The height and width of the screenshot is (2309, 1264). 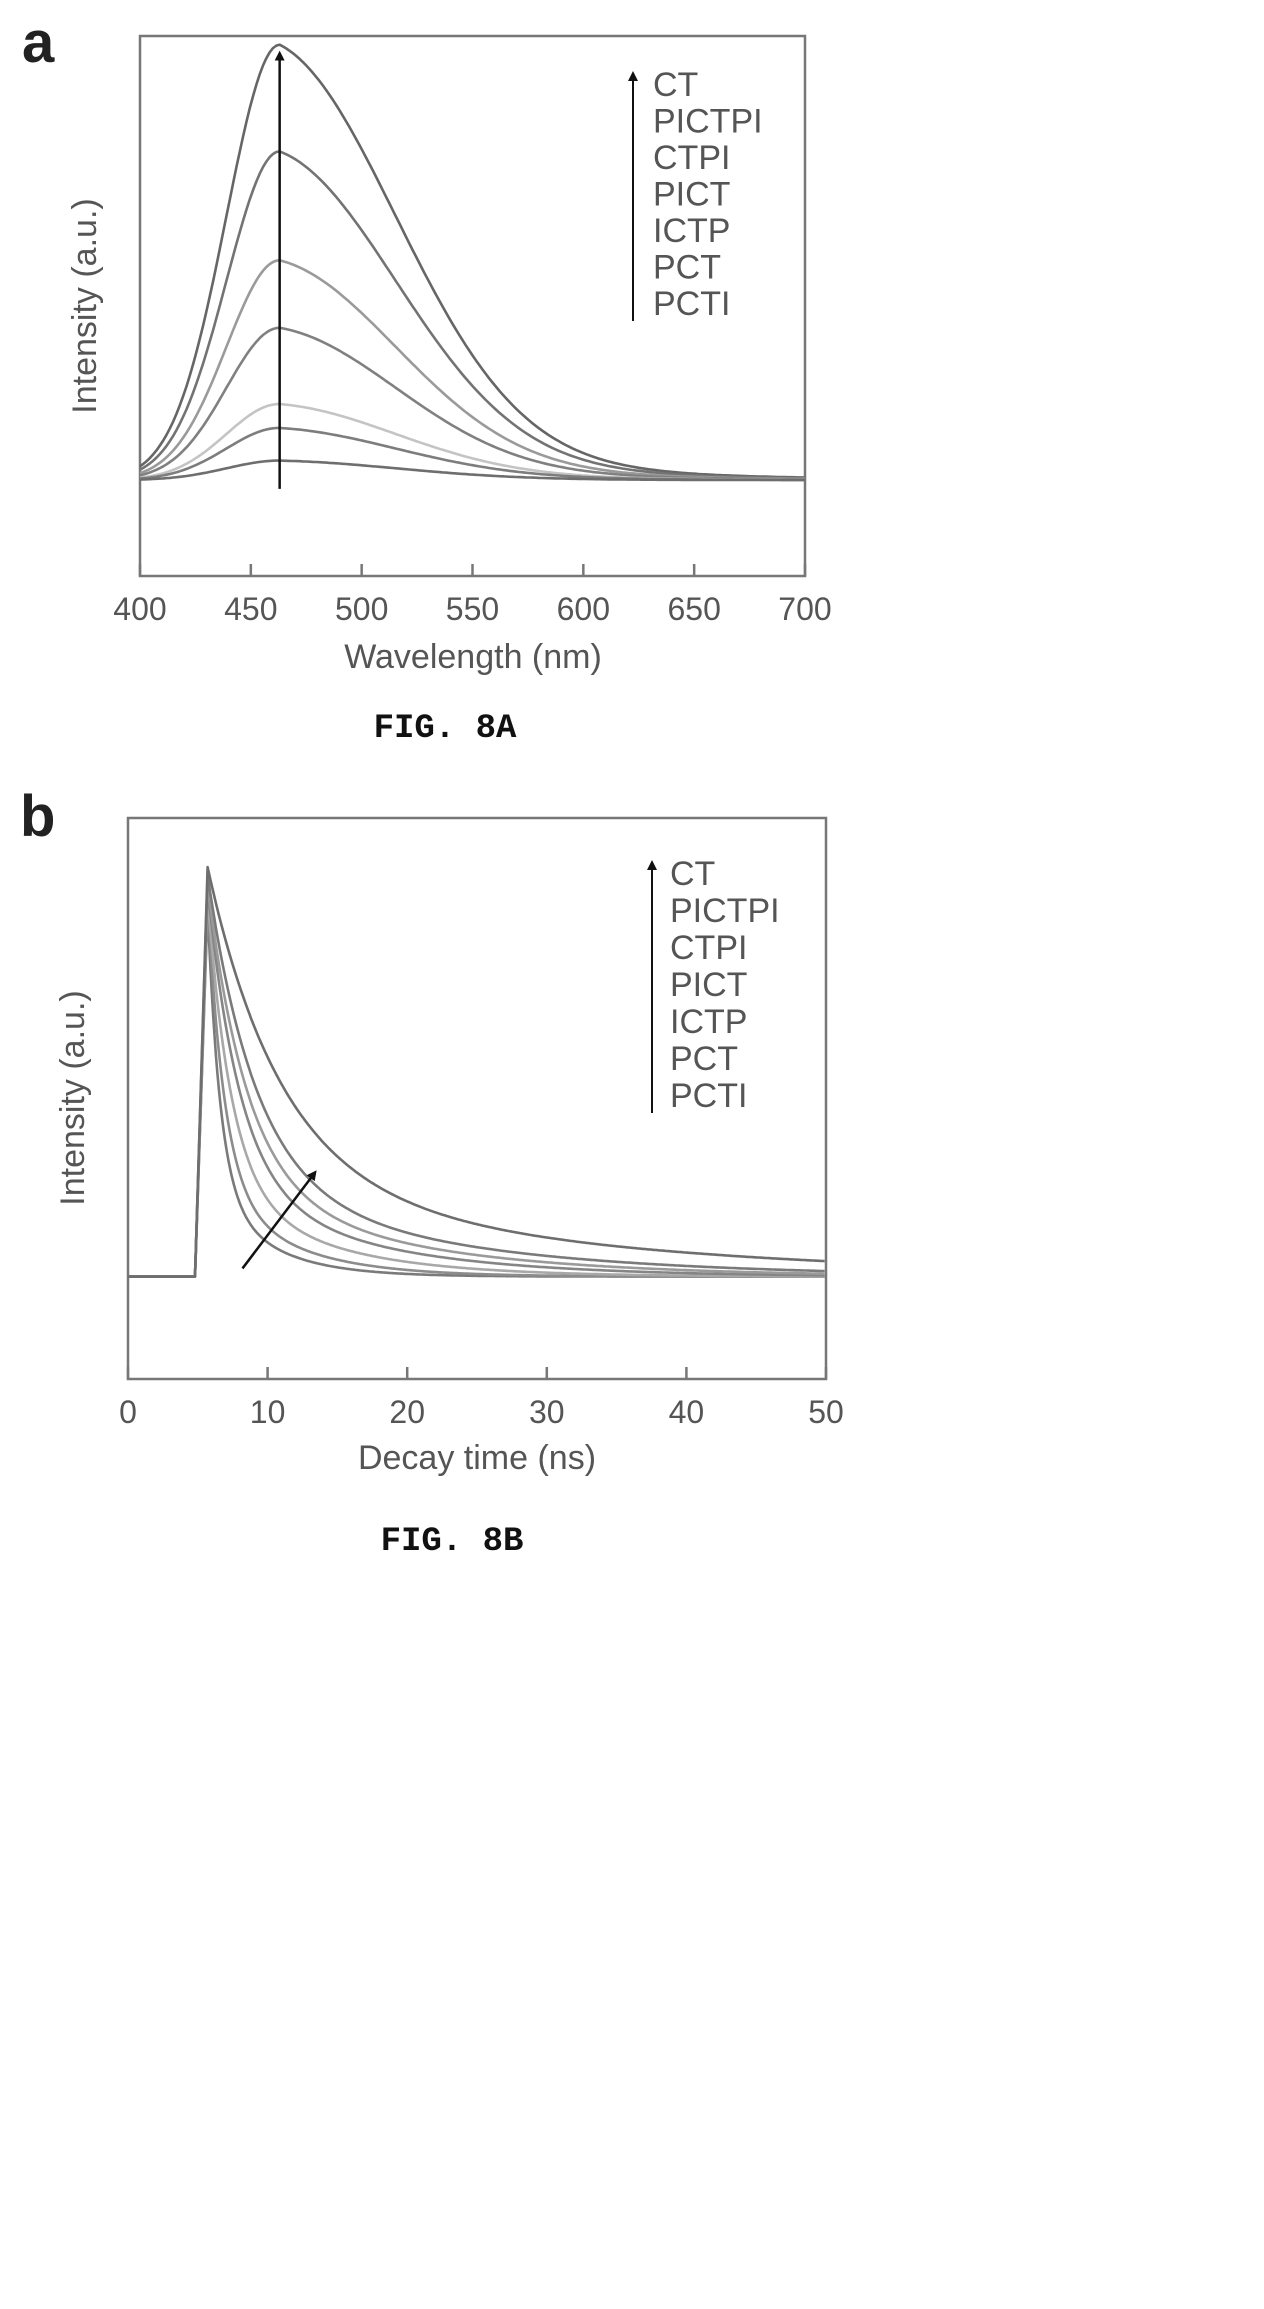 What do you see at coordinates (687, 1412) in the screenshot?
I see `chart-b-x-tick-label: 40` at bounding box center [687, 1412].